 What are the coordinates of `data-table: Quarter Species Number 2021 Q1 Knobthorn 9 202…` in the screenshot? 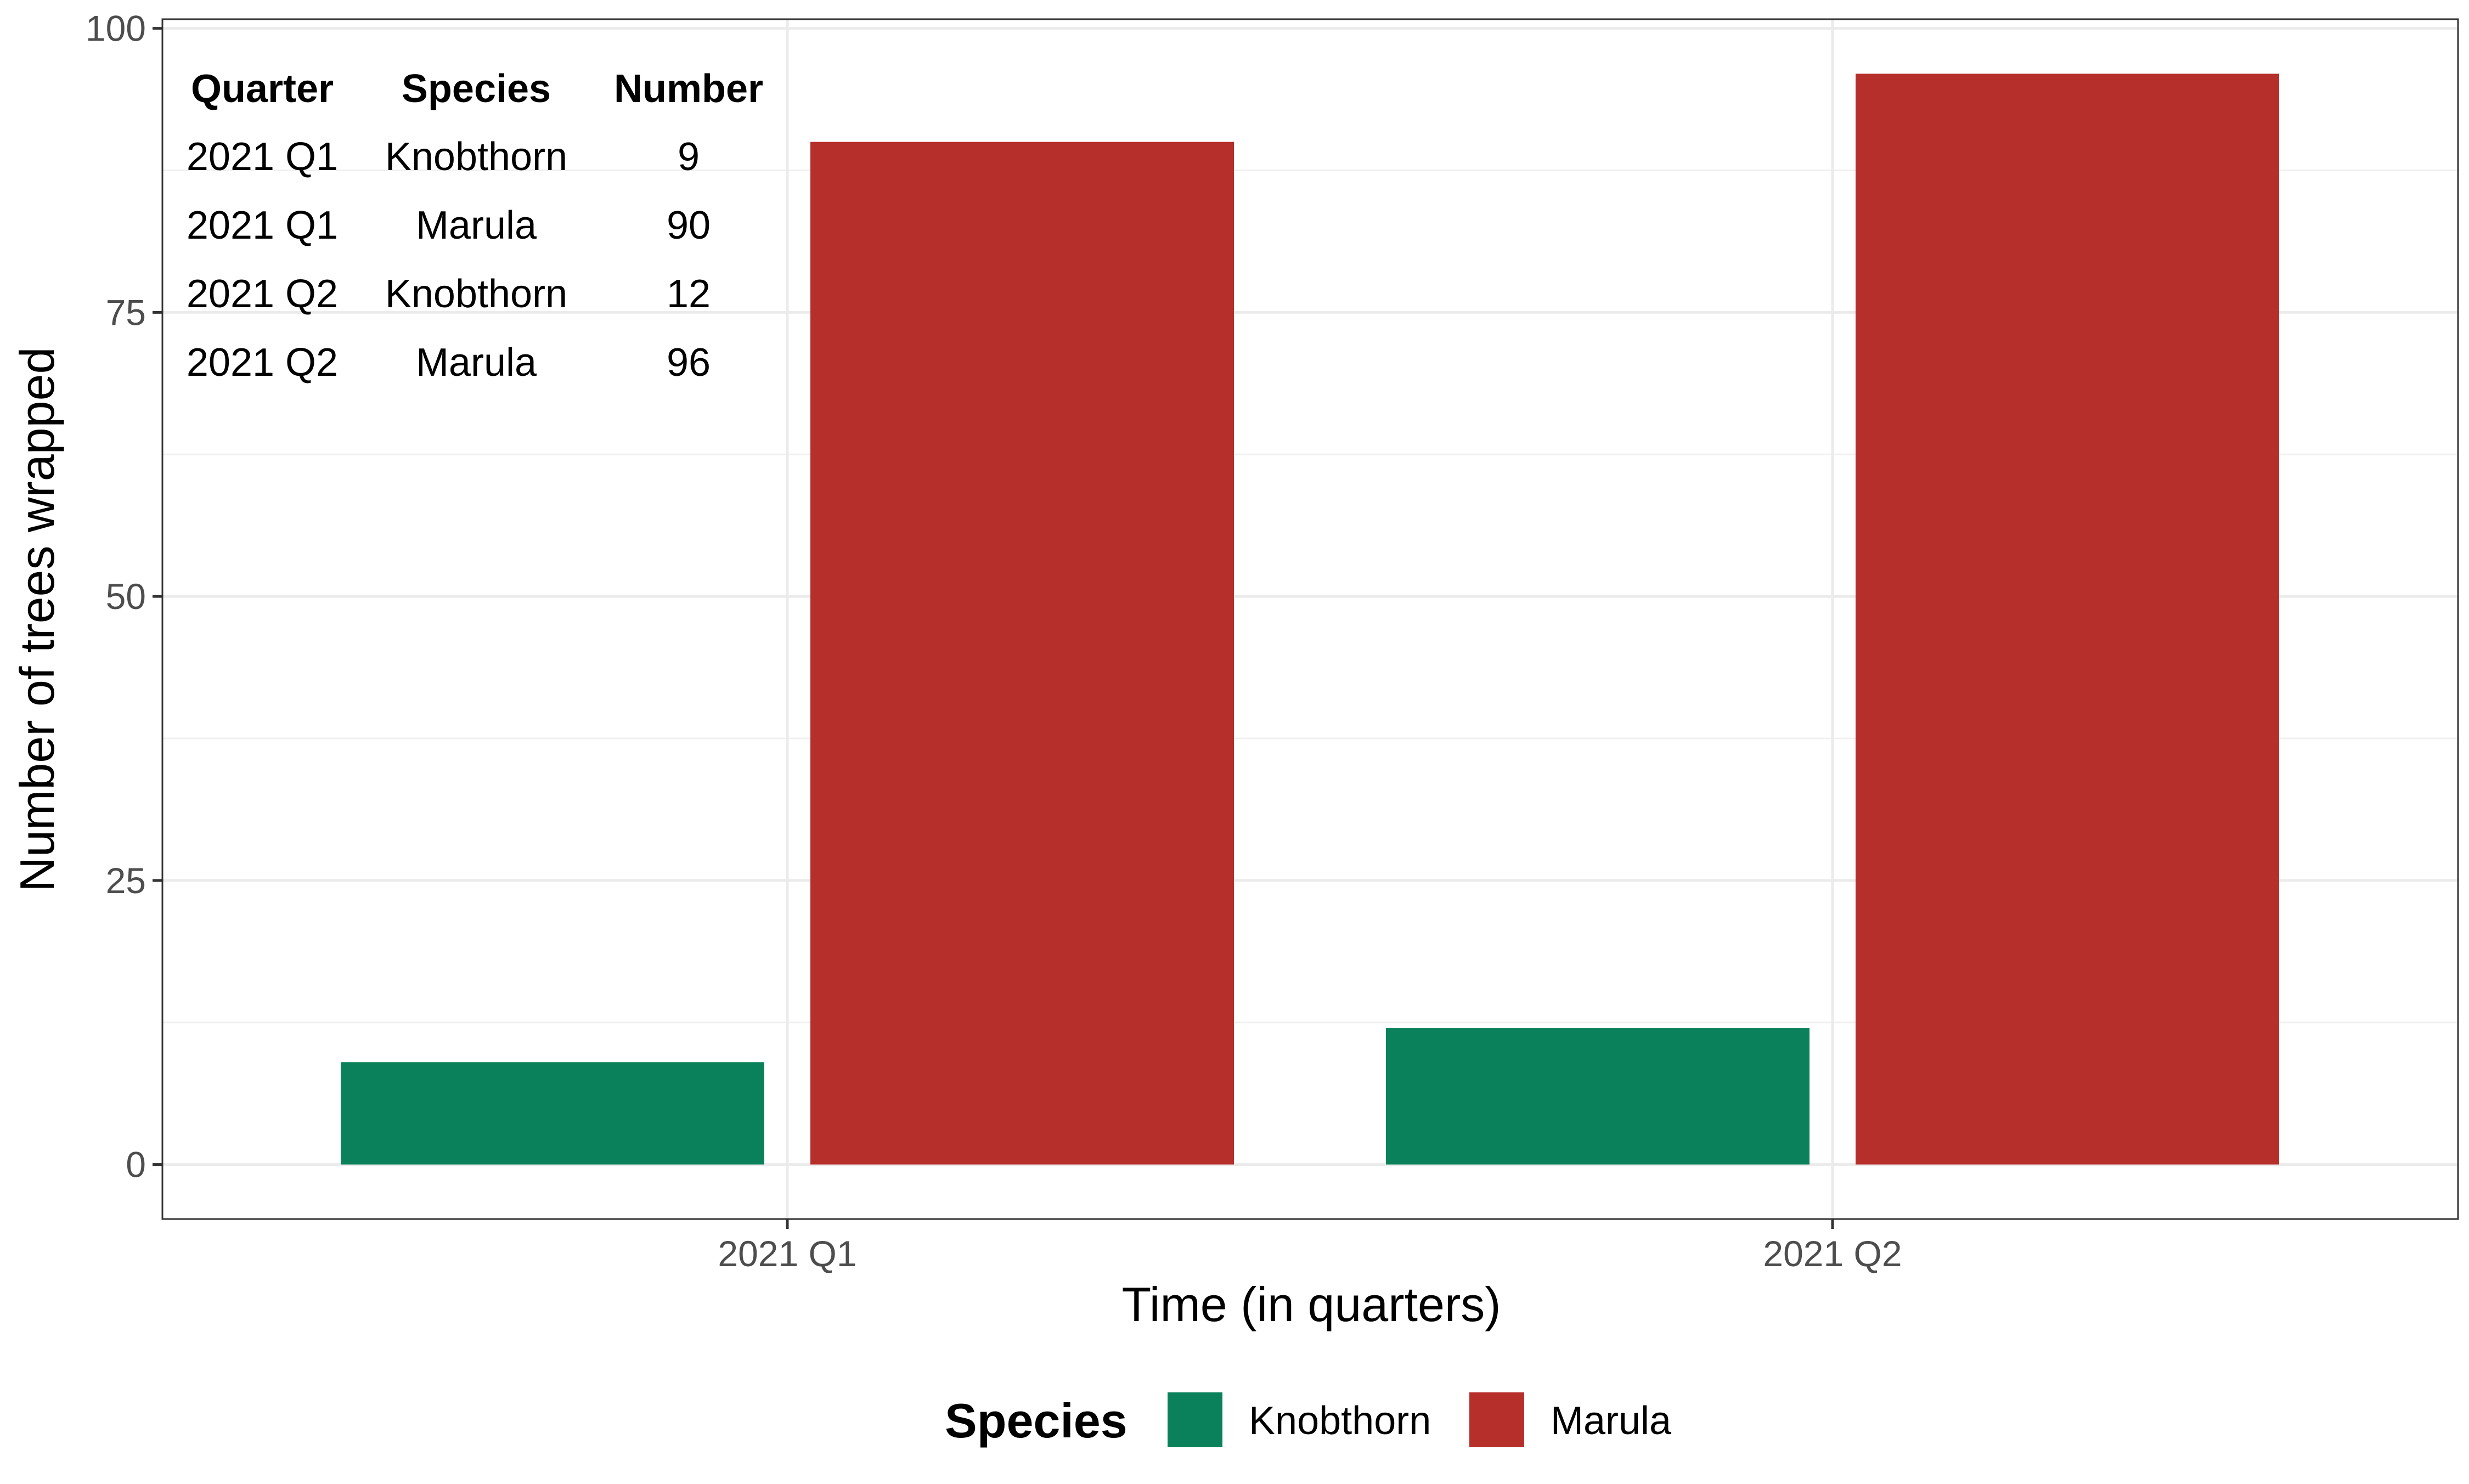 It's located at (475, 226).